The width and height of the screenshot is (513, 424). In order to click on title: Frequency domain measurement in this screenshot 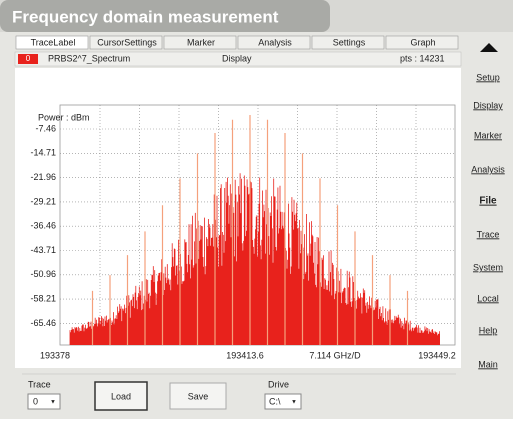, I will do `click(145, 16)`.